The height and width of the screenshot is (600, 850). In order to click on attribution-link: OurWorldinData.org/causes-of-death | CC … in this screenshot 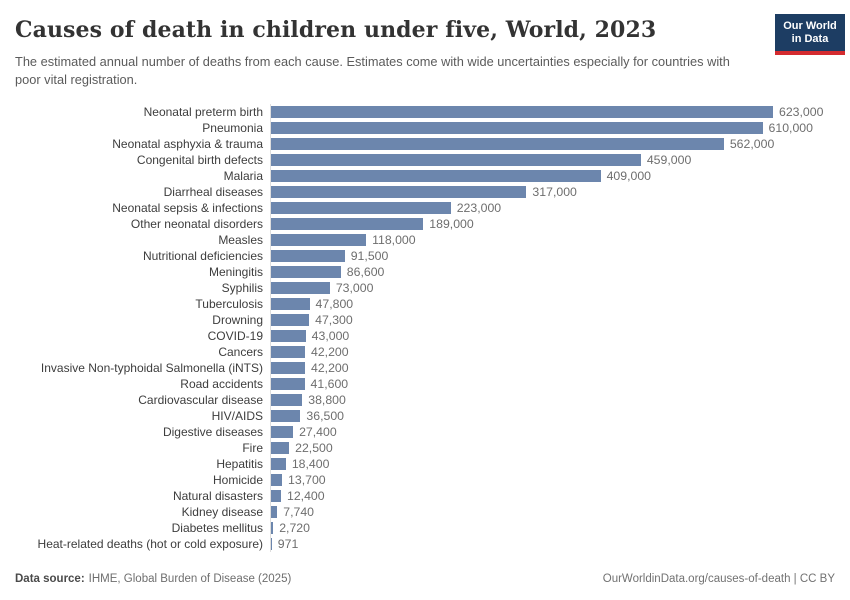, I will do `click(718, 579)`.